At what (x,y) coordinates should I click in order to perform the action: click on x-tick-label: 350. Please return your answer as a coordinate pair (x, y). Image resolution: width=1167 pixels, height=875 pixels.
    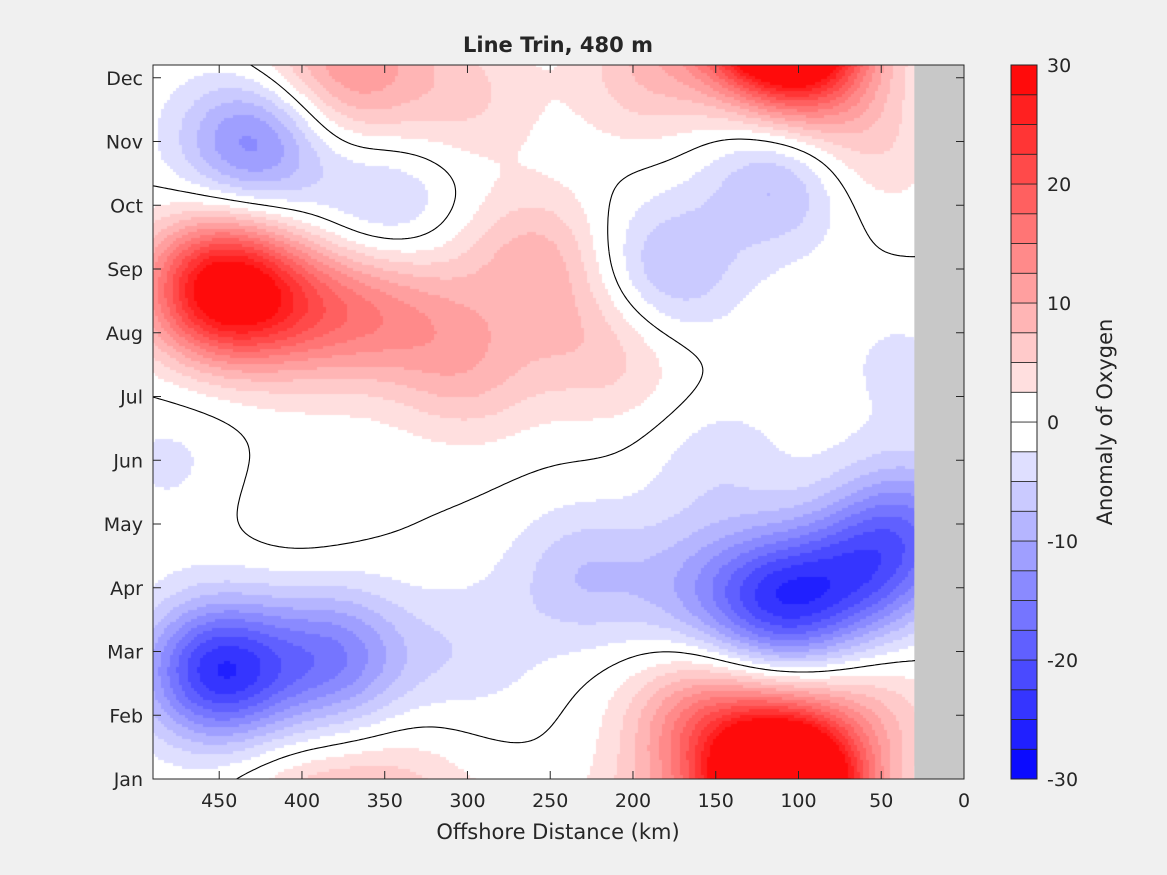
    Looking at the image, I should click on (385, 801).